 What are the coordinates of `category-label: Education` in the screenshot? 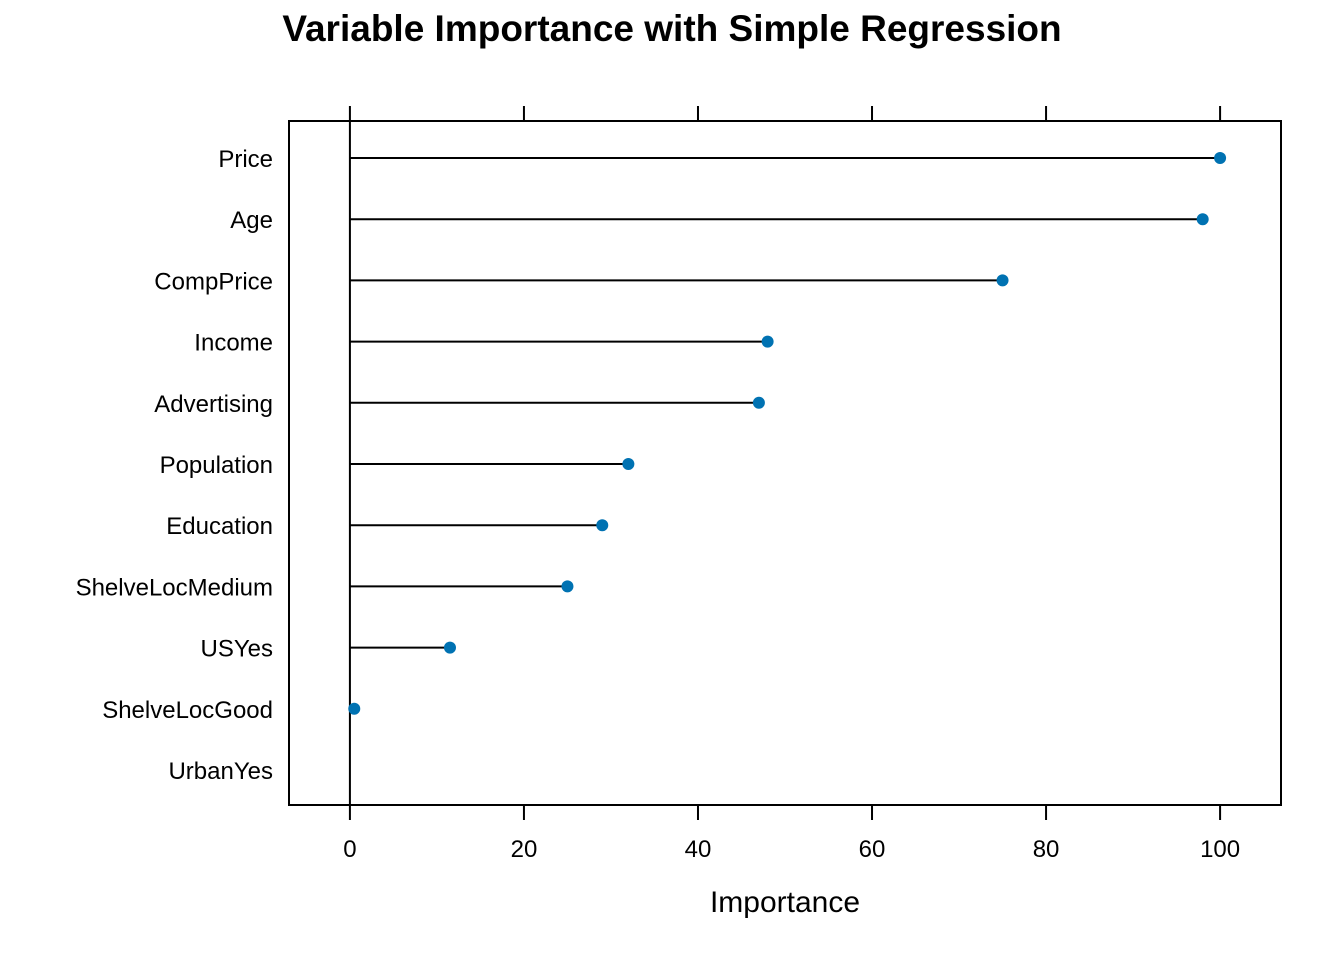 It's located at (219, 526).